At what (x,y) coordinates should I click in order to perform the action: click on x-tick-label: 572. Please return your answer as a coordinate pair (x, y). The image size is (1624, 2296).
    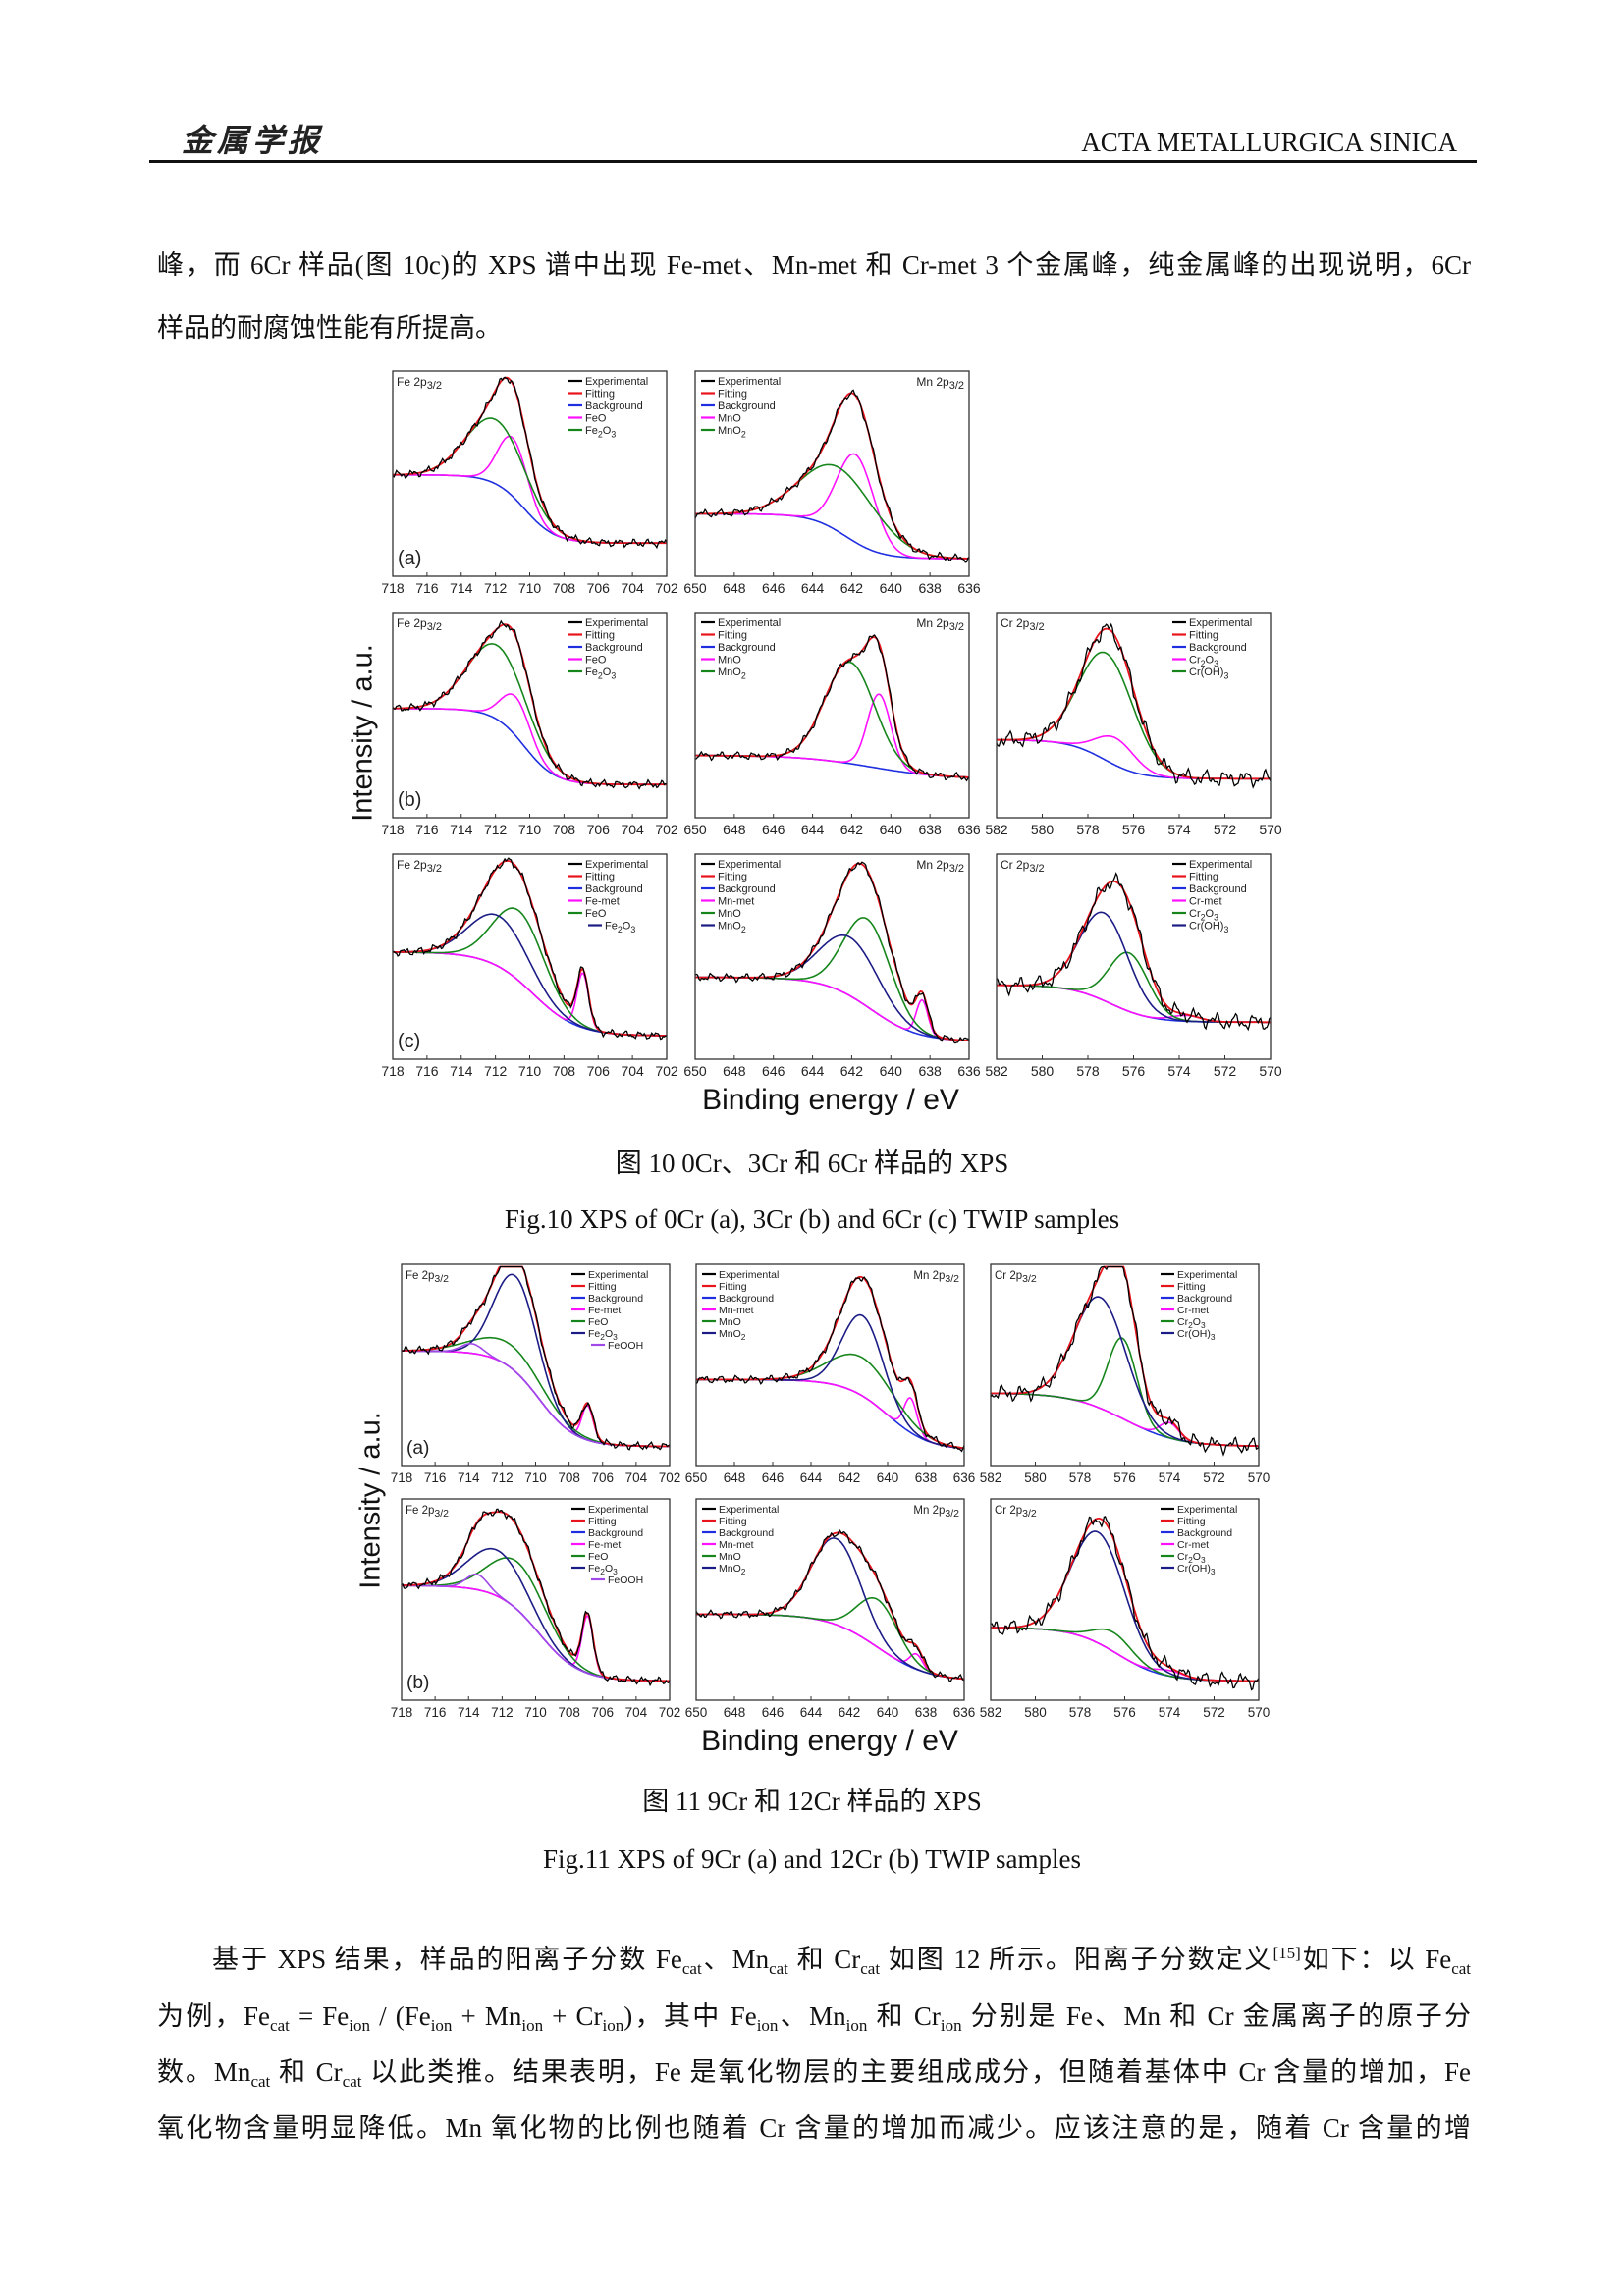
    Looking at the image, I should click on (1214, 1477).